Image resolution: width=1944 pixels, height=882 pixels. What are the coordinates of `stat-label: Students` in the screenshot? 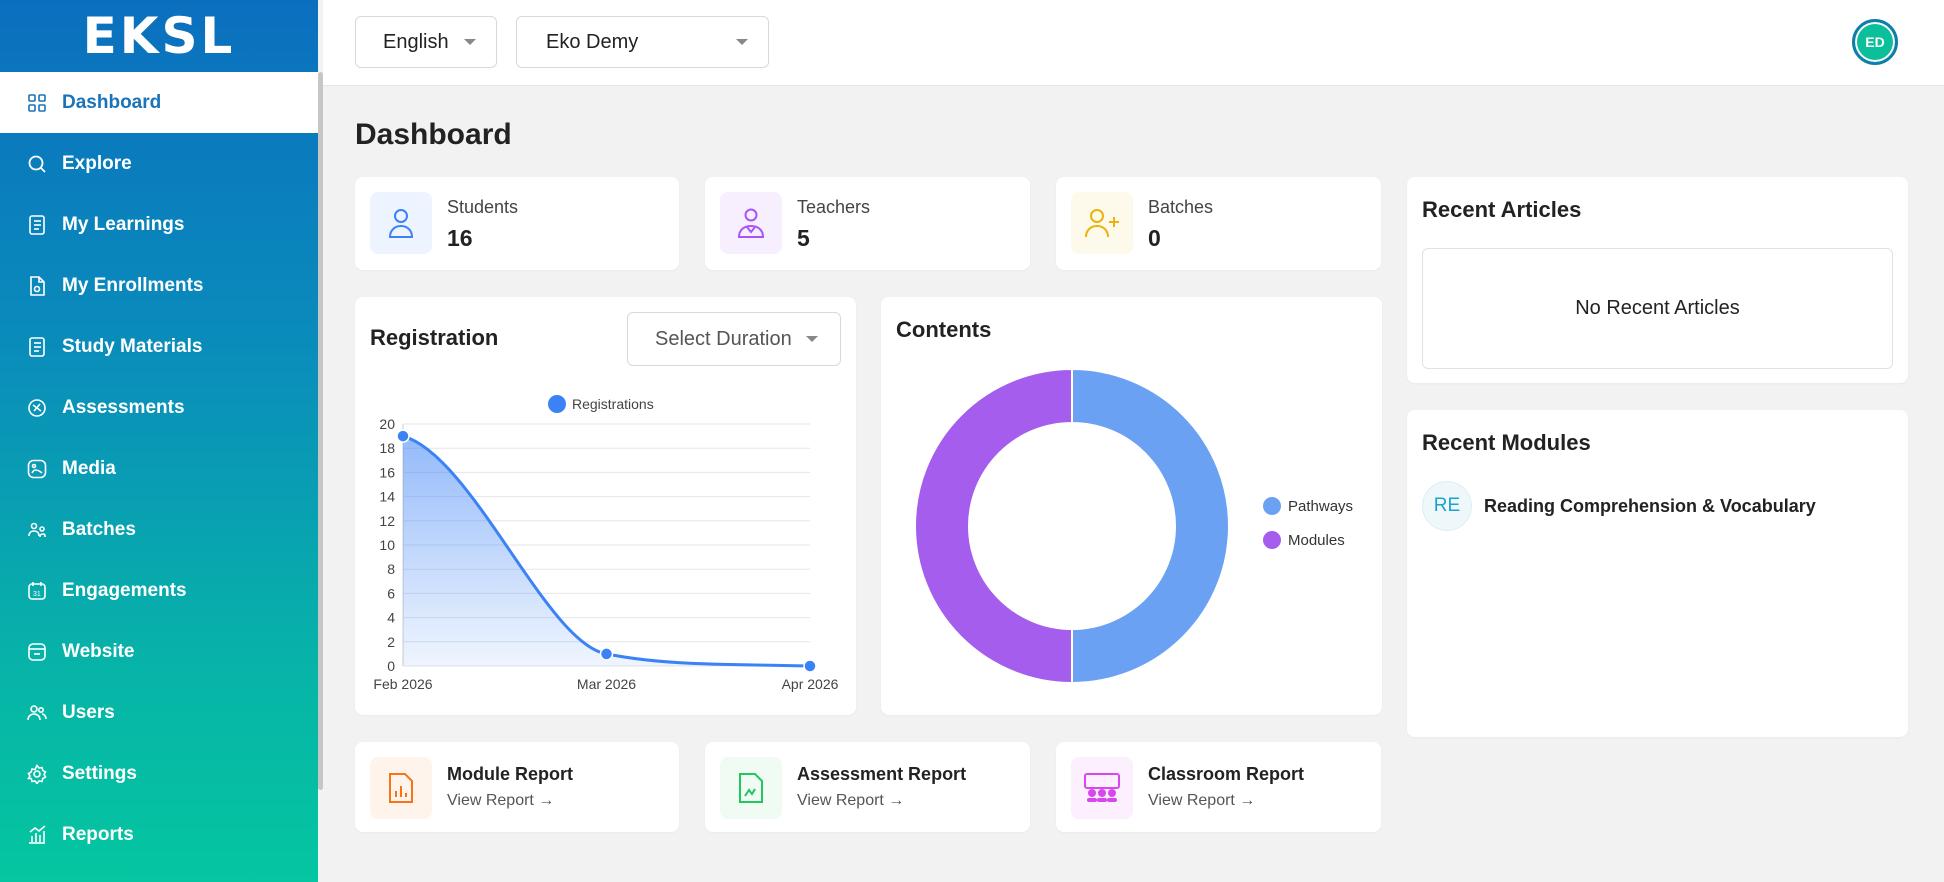 It's located at (483, 207).